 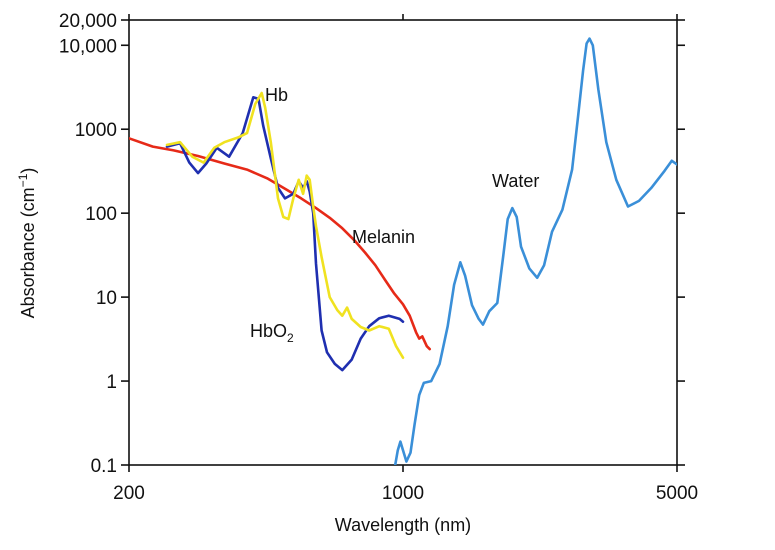 I want to click on x-axis-title: Wavelength (nm), so click(x=403, y=525).